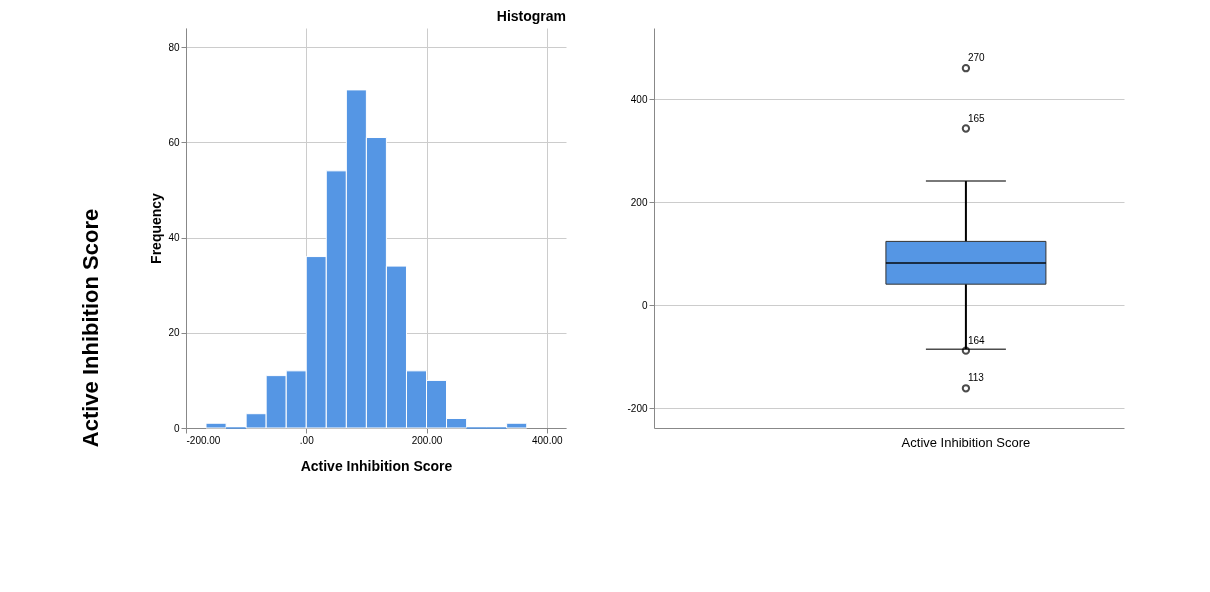 The image size is (1210, 592). I want to click on x-tick-label: .00, so click(307, 440).